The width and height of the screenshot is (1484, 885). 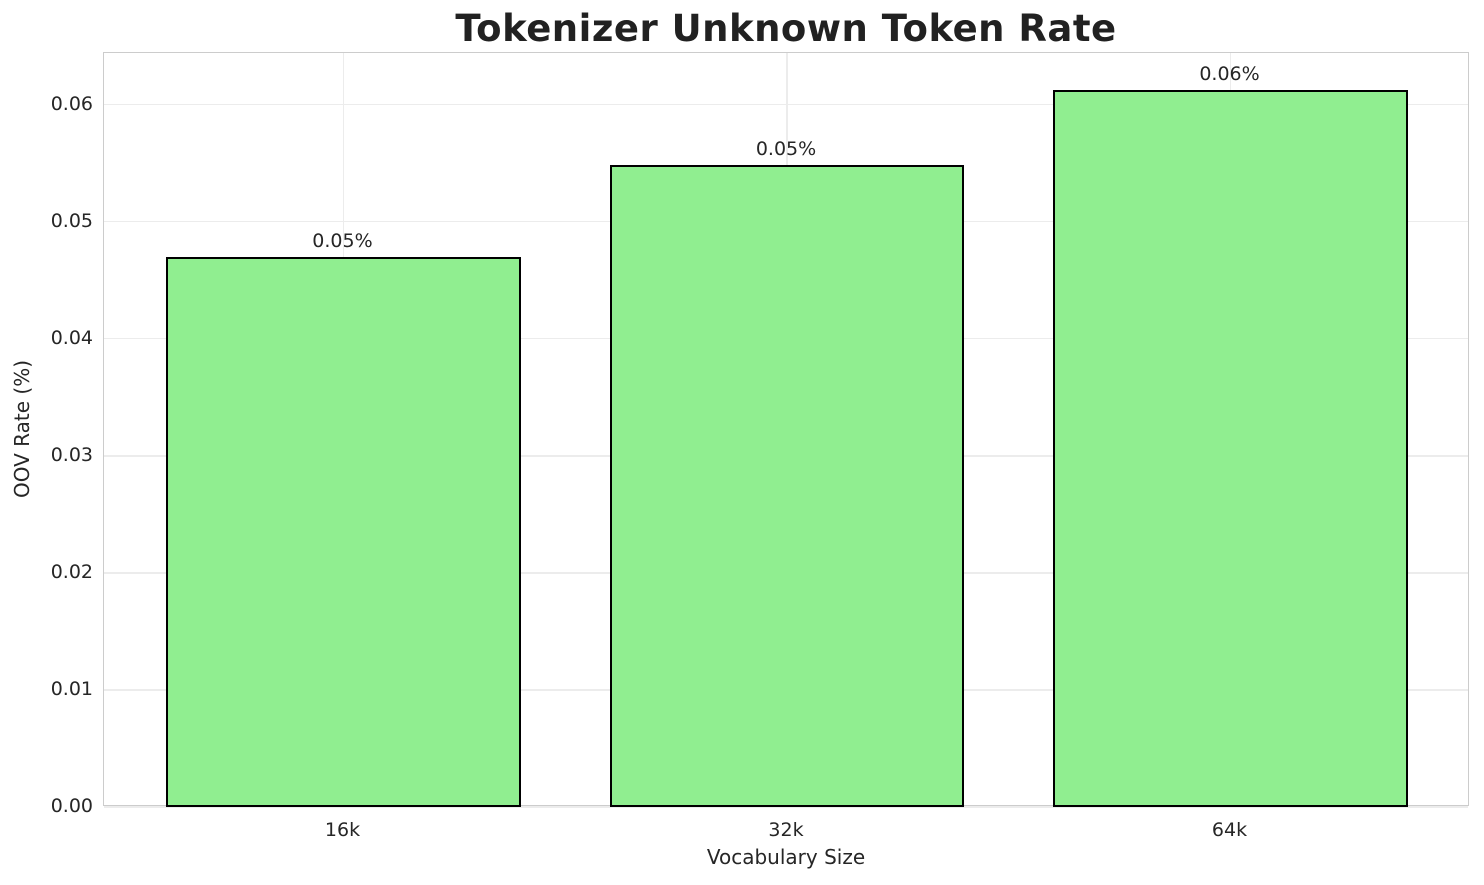 I want to click on y-tick-label: 0.04, so click(x=71, y=337).